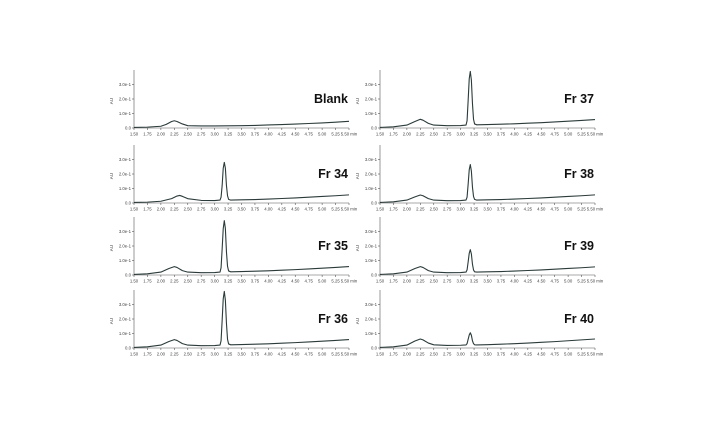 This screenshot has height=429, width=720. Describe the element at coordinates (333, 174) in the screenshot. I see `panel-title: Fr 34` at that location.